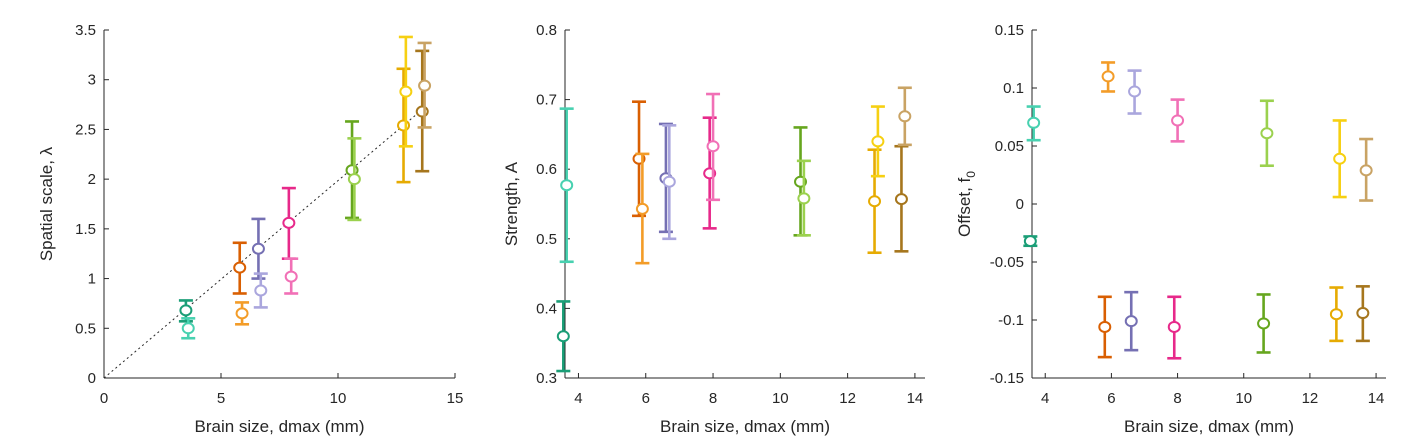 The width and height of the screenshot is (1416, 438). I want to click on y-tick-label: 0.8, so click(546, 30).